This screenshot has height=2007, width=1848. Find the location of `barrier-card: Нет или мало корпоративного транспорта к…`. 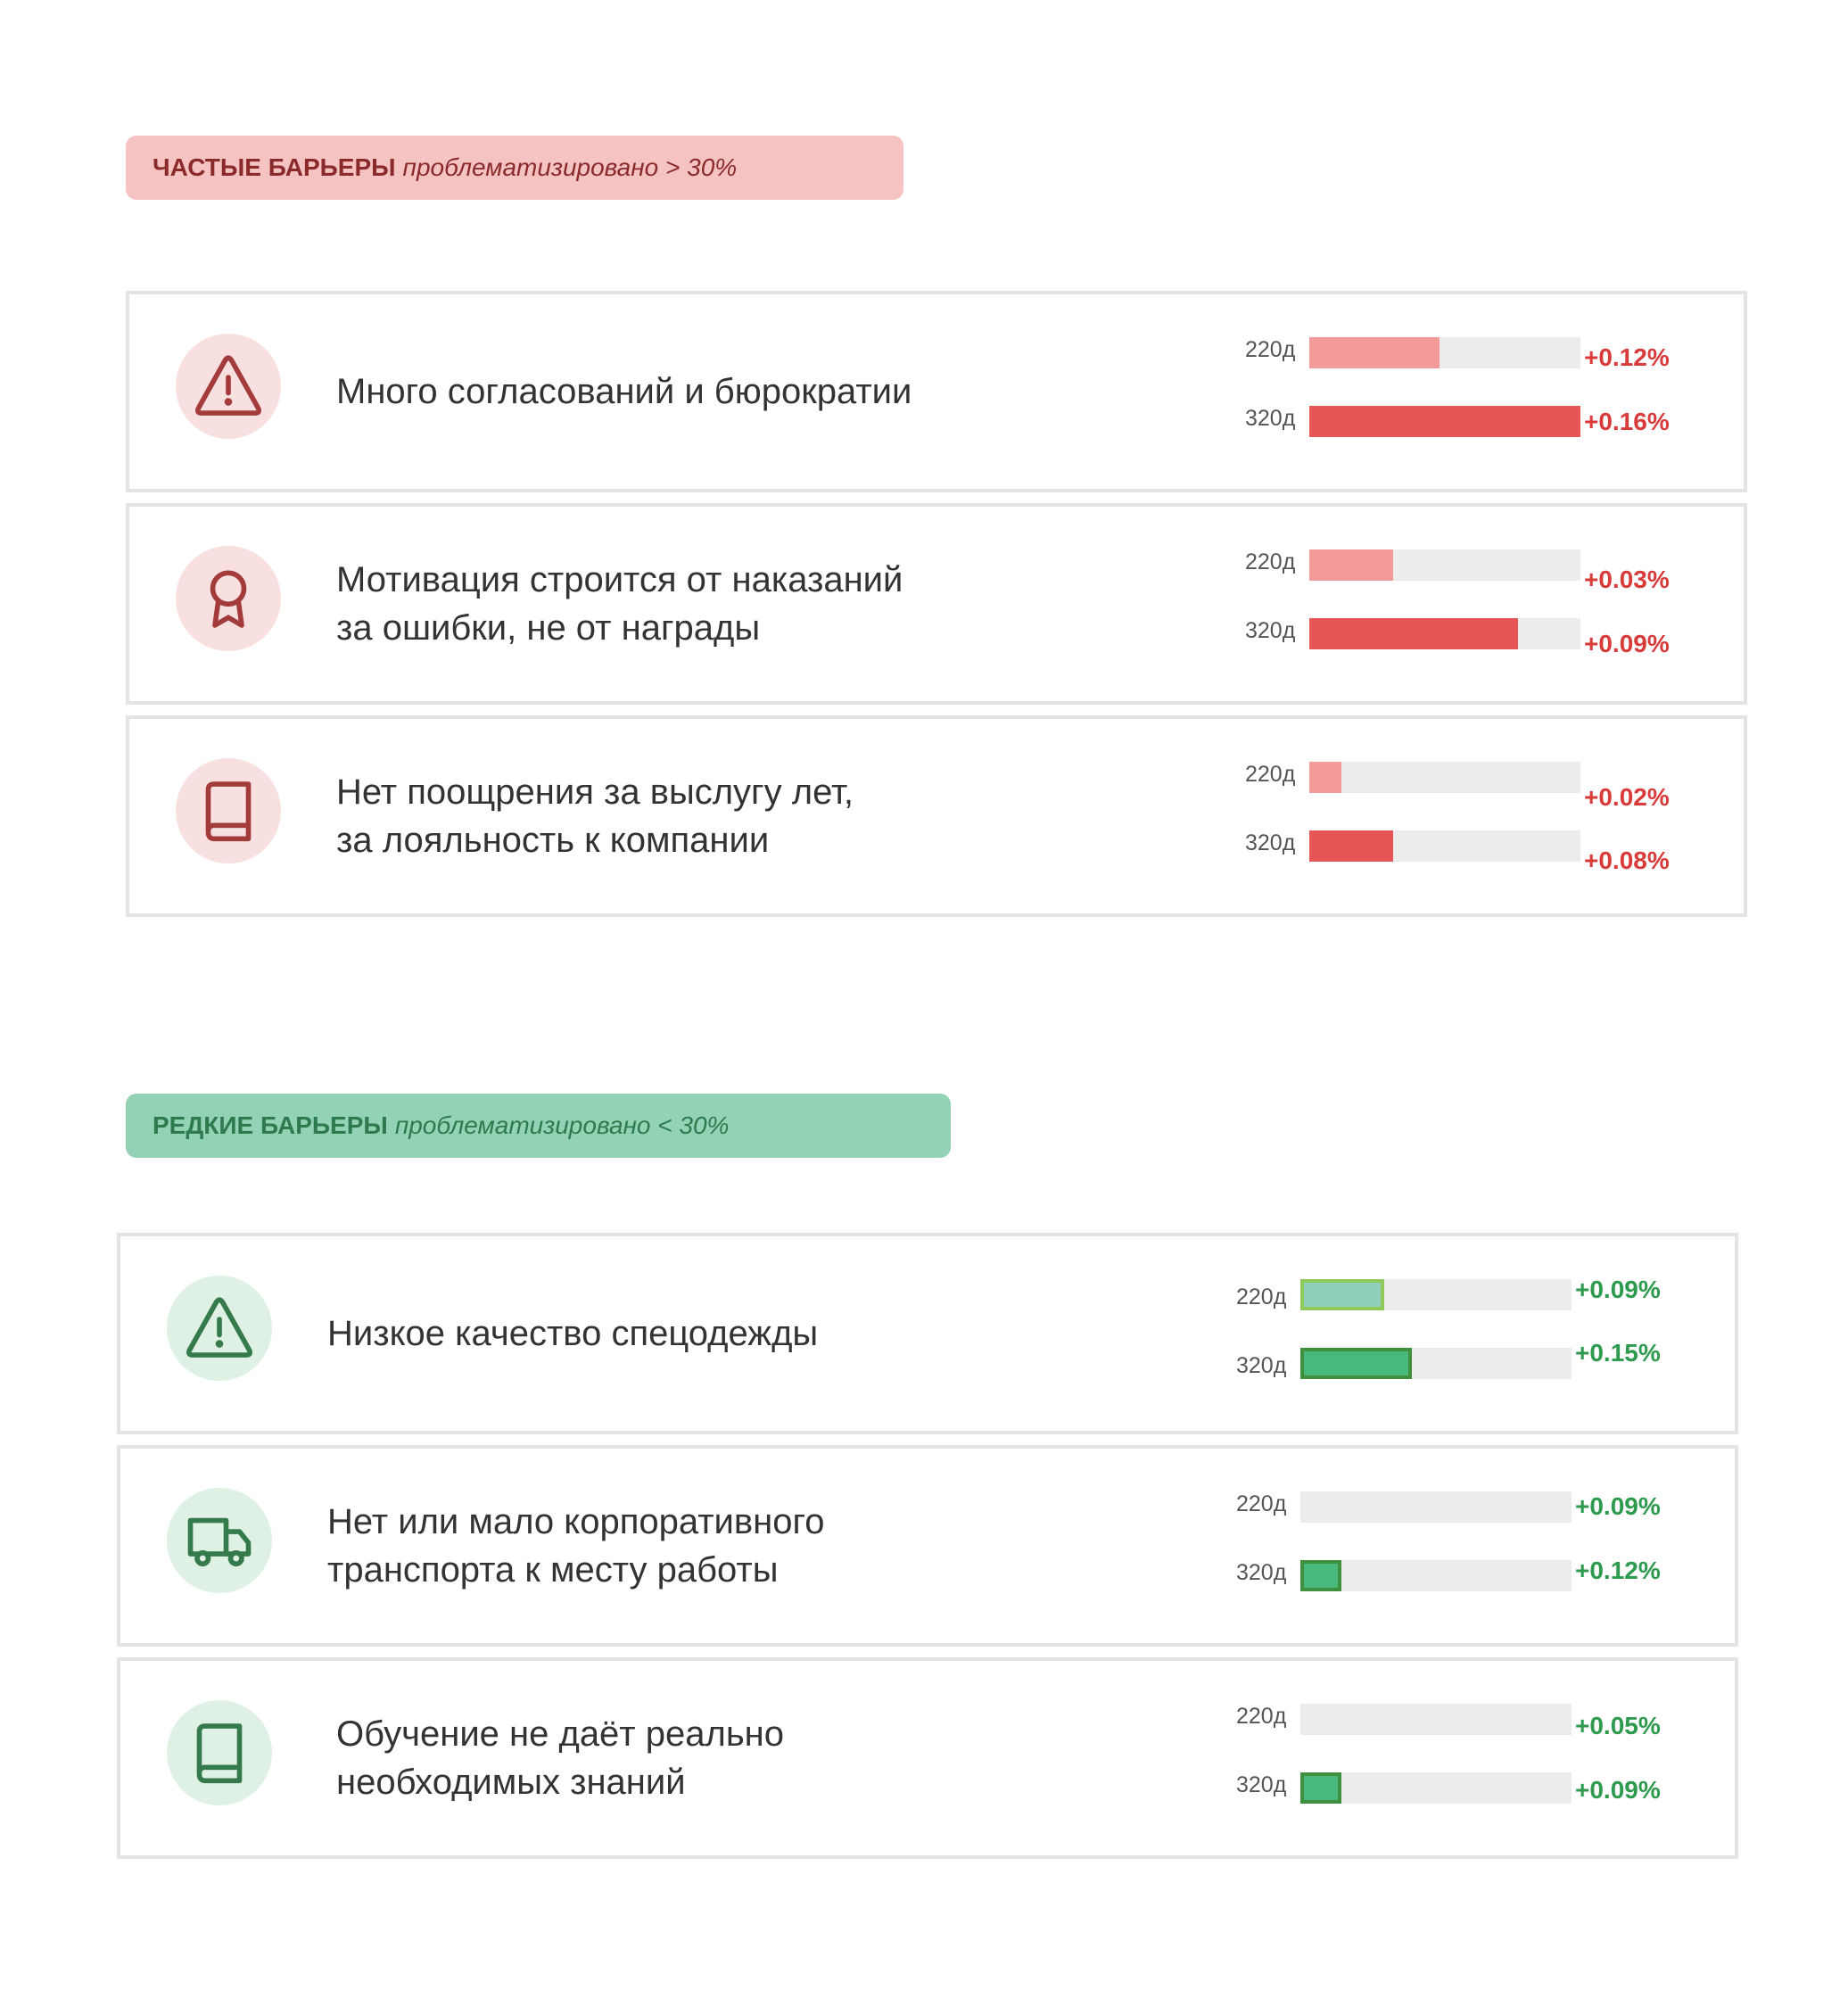

barrier-card: Нет или мало корпоративного транспорта к… is located at coordinates (927, 1546).